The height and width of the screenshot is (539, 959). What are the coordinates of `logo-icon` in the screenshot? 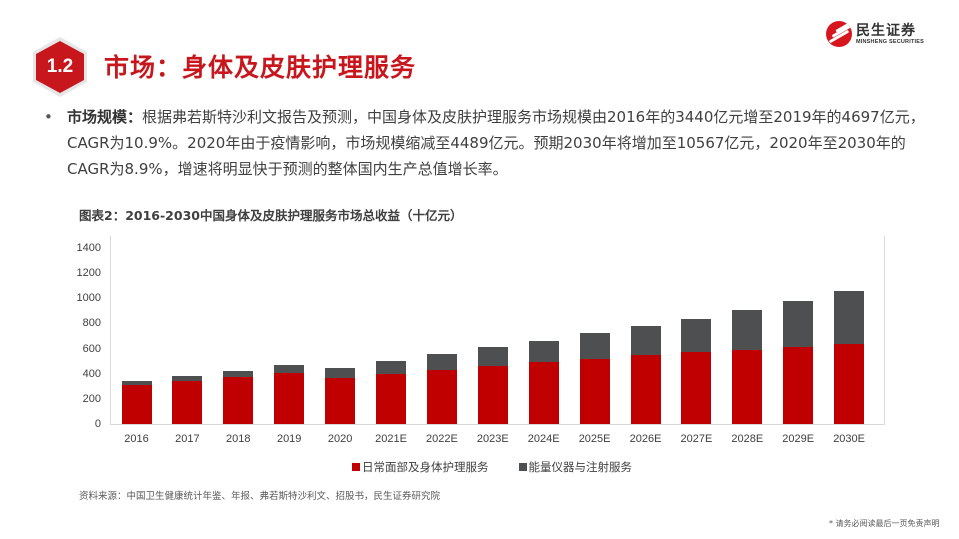 It's located at (839, 34).